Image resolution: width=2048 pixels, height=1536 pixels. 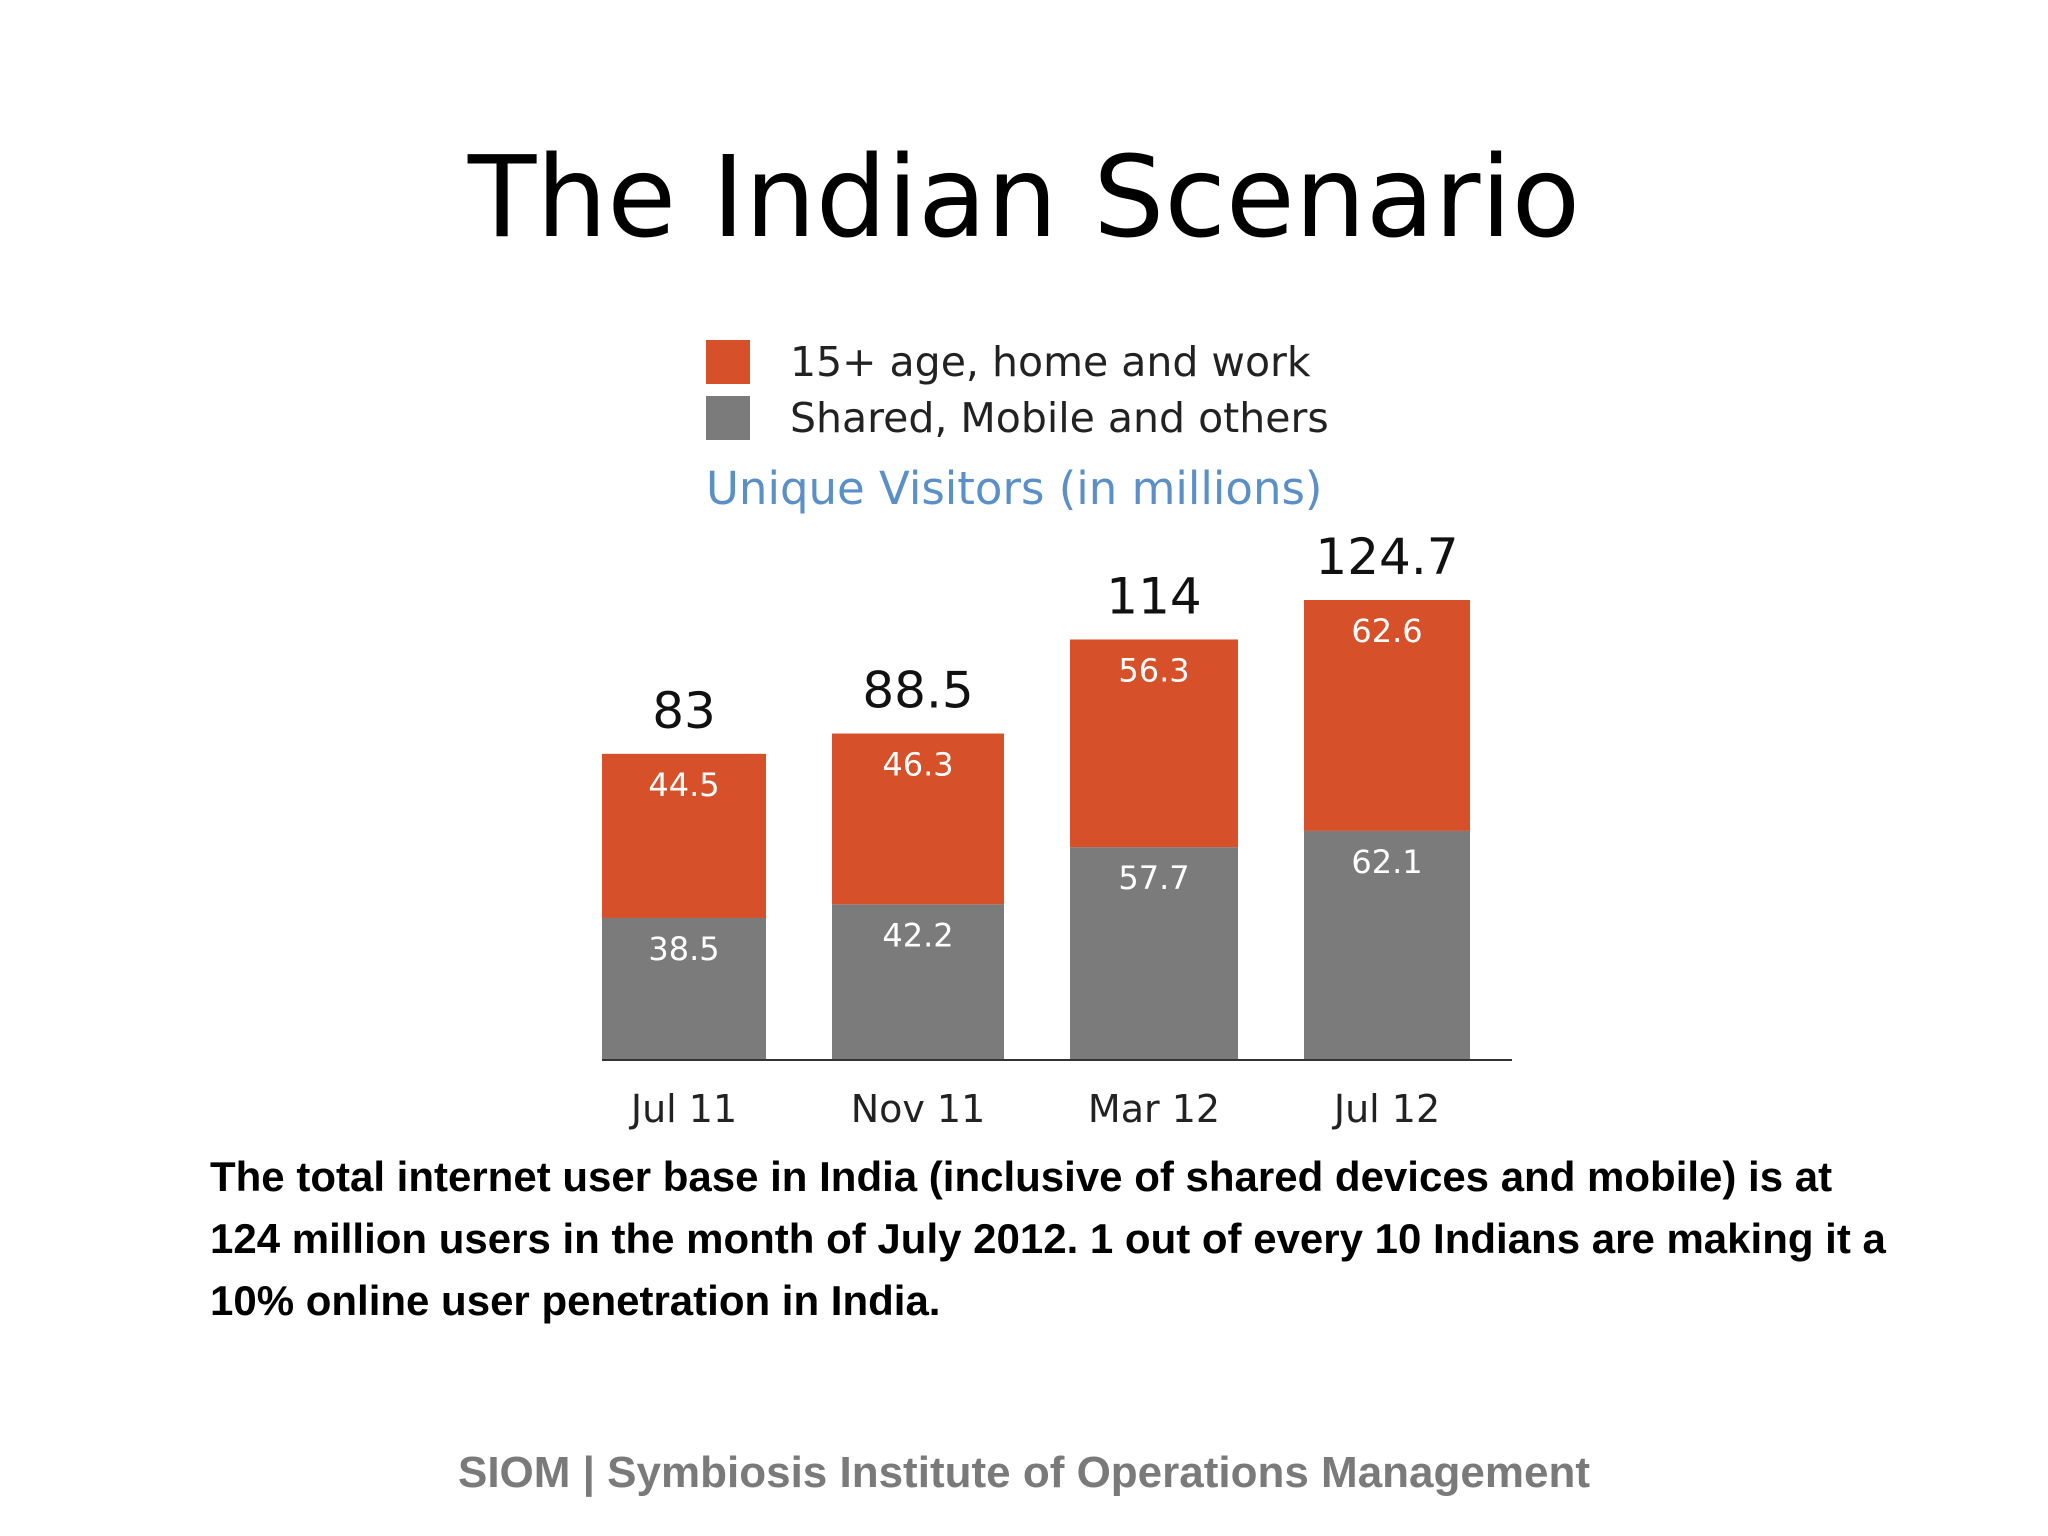 I want to click on bar-value-label-home-work-0: 44.5, so click(x=683, y=785).